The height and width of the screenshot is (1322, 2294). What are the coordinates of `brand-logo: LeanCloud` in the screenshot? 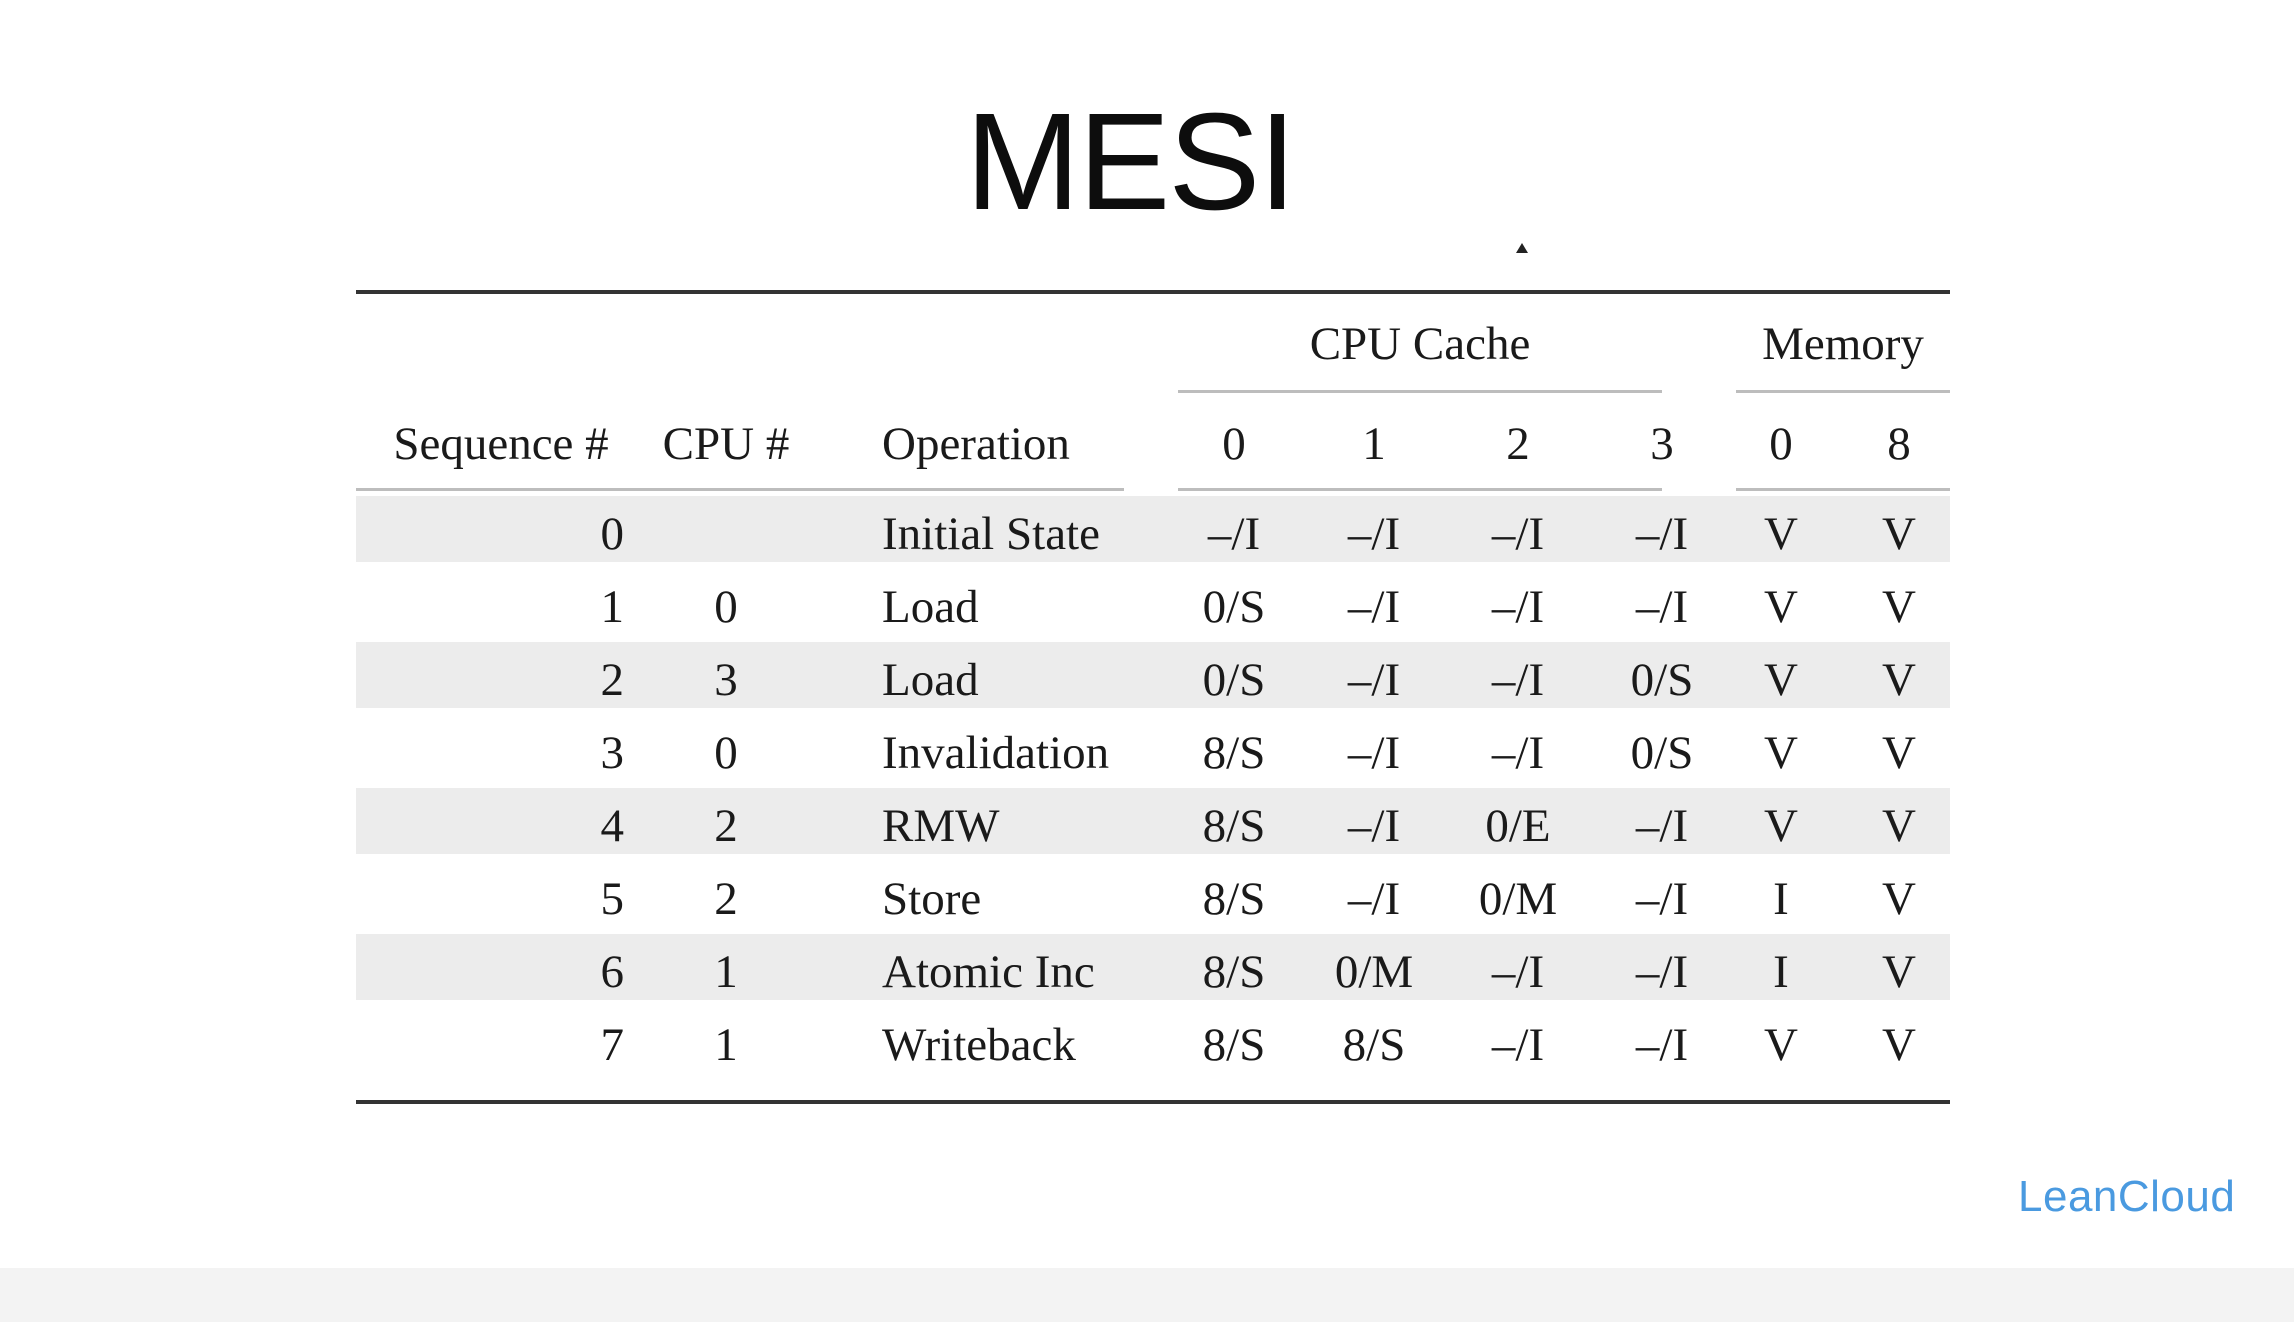 It's located at (2127, 1196).